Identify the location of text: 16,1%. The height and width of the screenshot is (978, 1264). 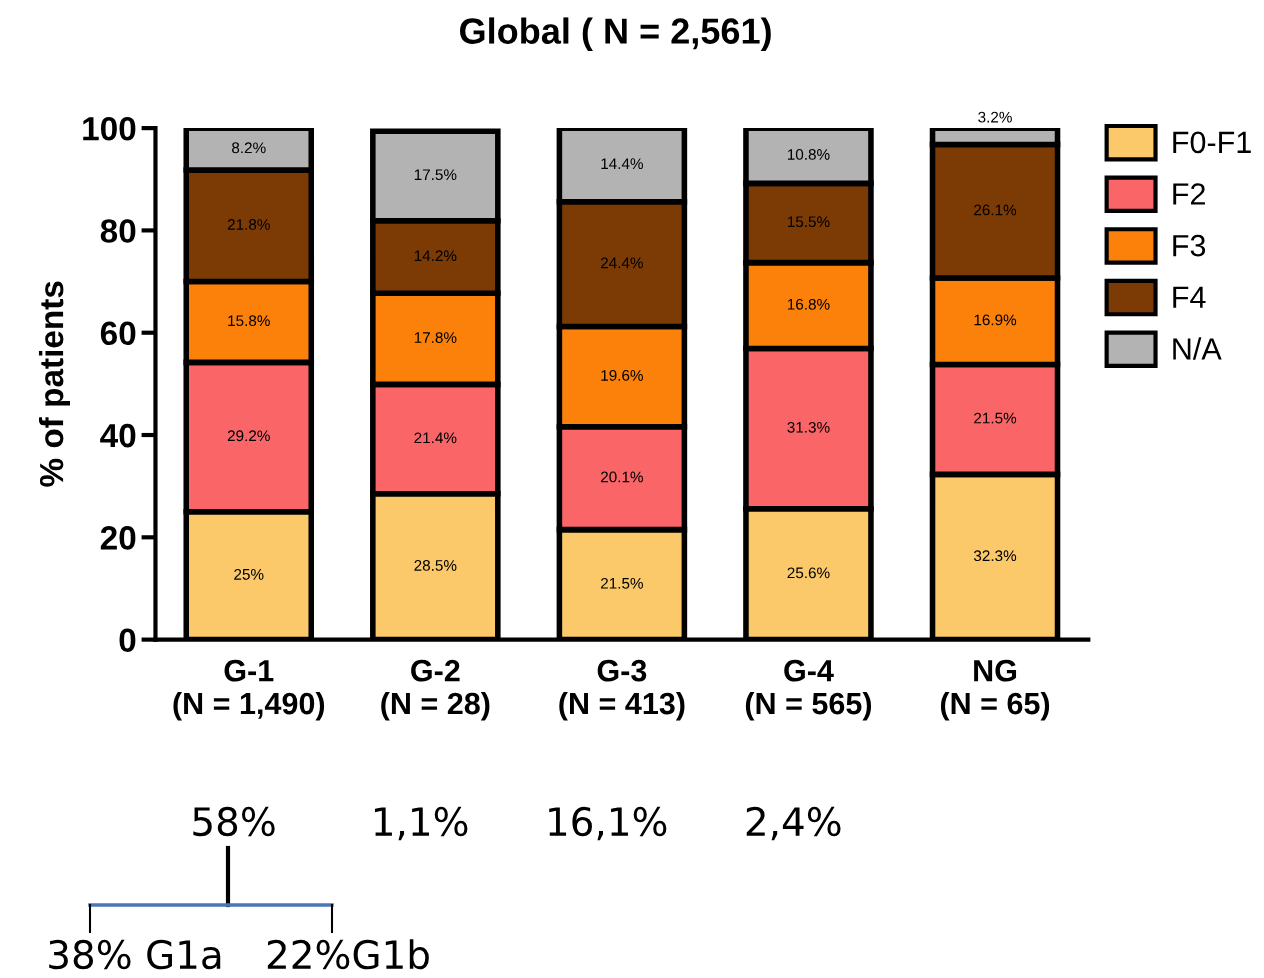
(608, 823).